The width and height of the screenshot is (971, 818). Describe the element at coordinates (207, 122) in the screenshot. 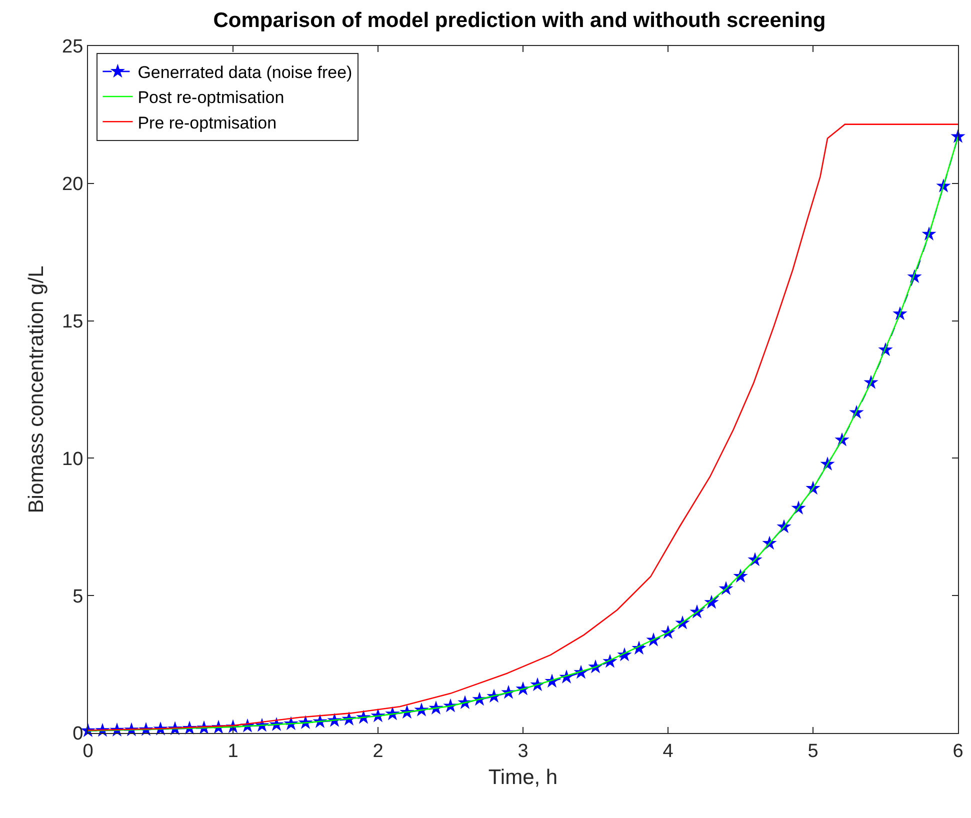

I see `legend-label: Pre re-optmisation` at that location.